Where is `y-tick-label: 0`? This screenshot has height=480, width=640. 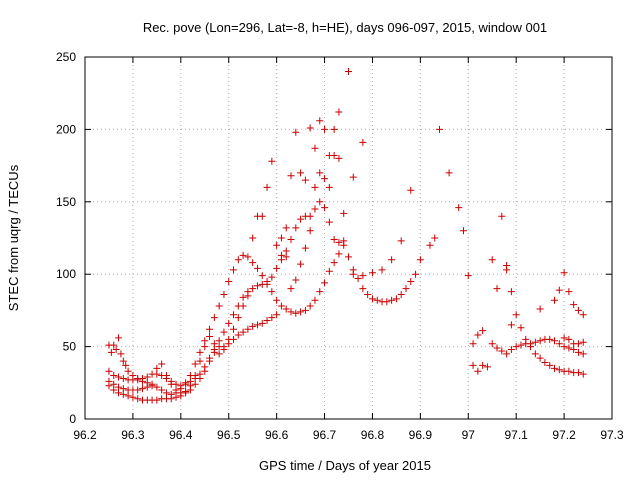 y-tick-label: 0 is located at coordinates (72, 419).